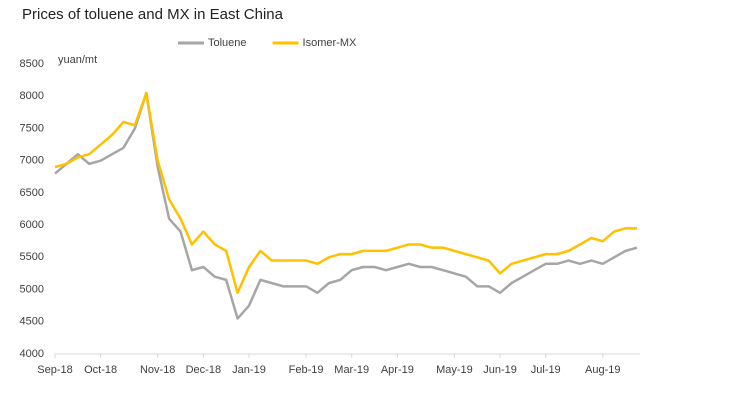 The height and width of the screenshot is (402, 736). What do you see at coordinates (351, 370) in the screenshot?
I see `x-tick-label: Mar-19` at bounding box center [351, 370].